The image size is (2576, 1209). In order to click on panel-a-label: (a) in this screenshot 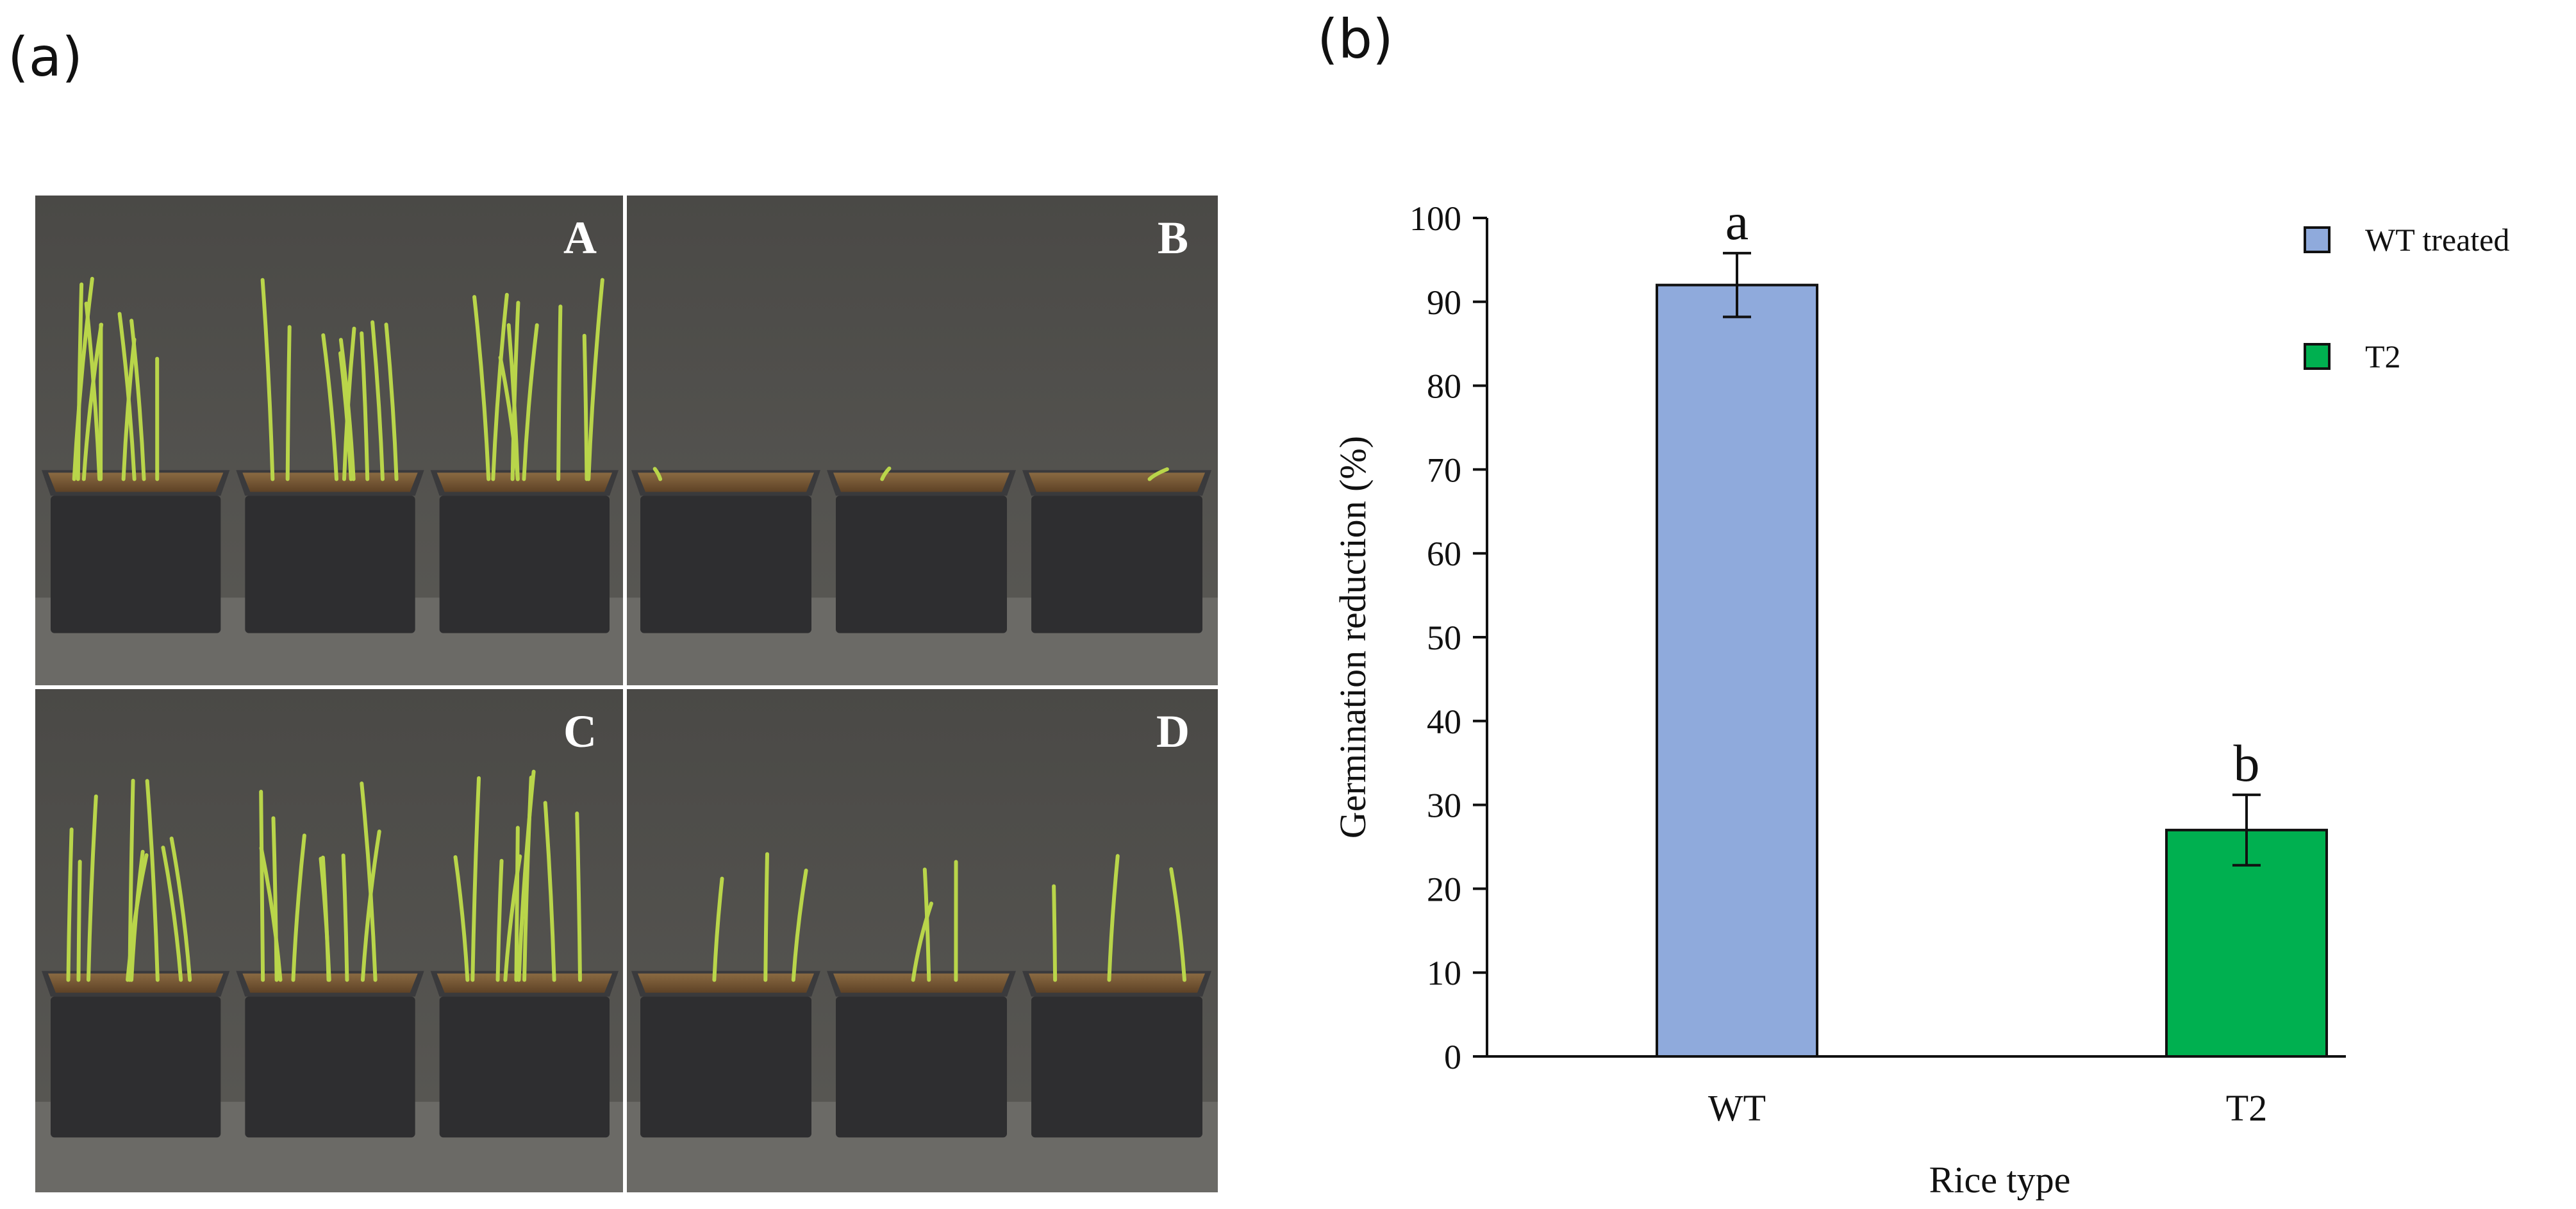, I will do `click(45, 57)`.